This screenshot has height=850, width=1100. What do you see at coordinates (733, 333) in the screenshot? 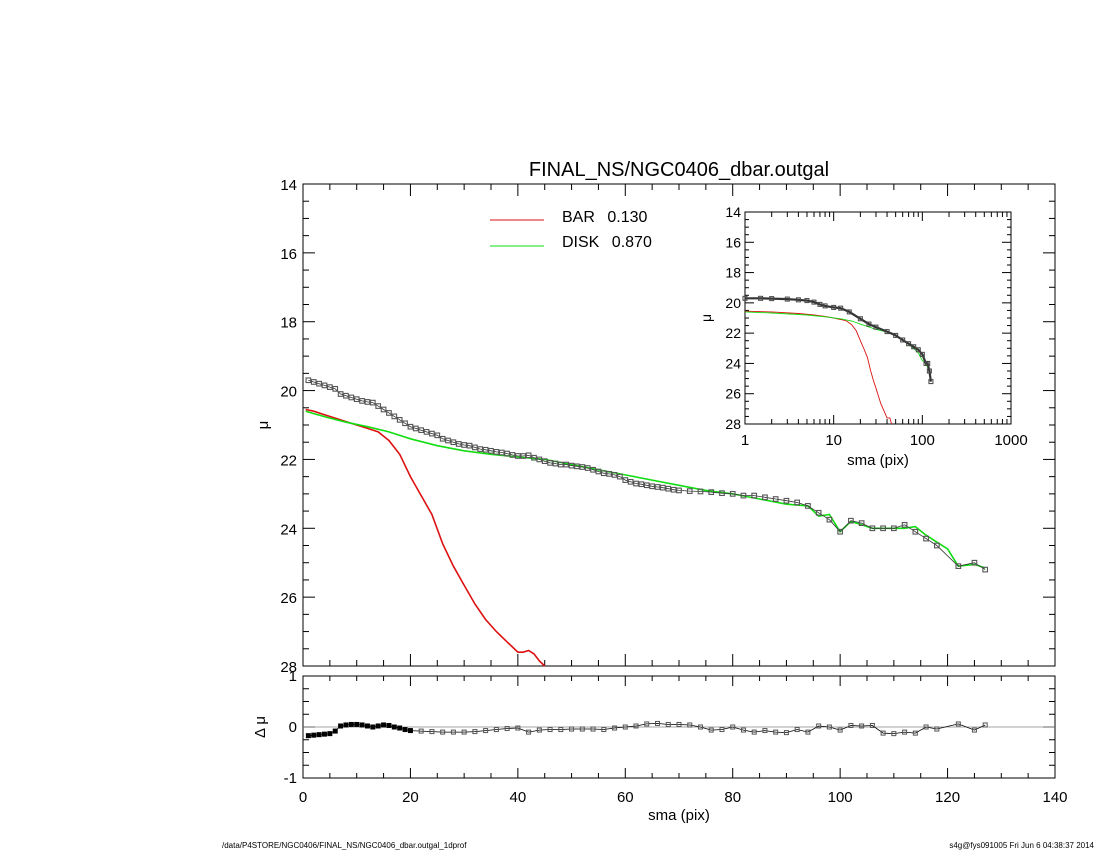
I see `inset-y-tick-label: 22` at bounding box center [733, 333].